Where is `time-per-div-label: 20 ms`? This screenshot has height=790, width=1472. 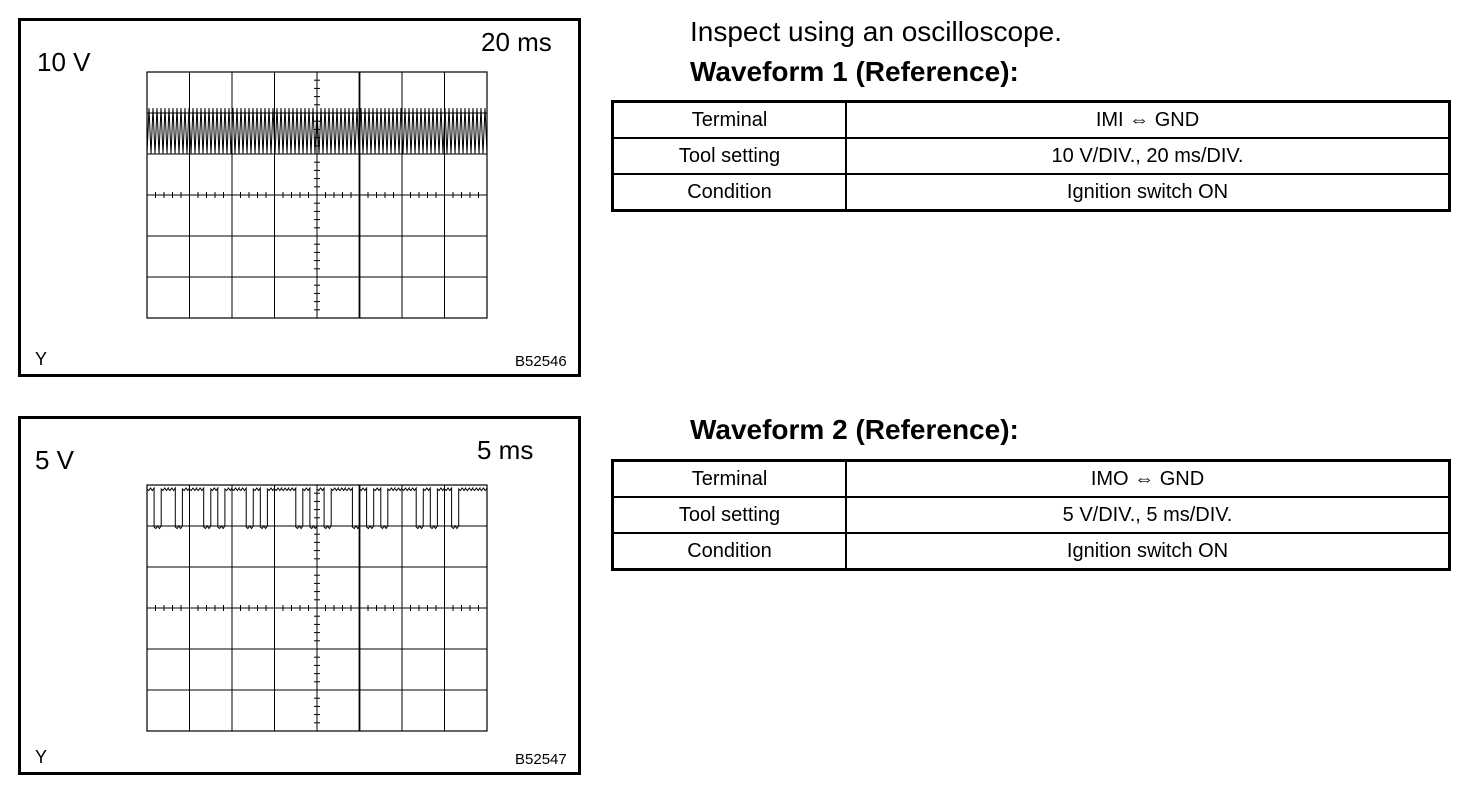 time-per-div-label: 20 ms is located at coordinates (516, 42).